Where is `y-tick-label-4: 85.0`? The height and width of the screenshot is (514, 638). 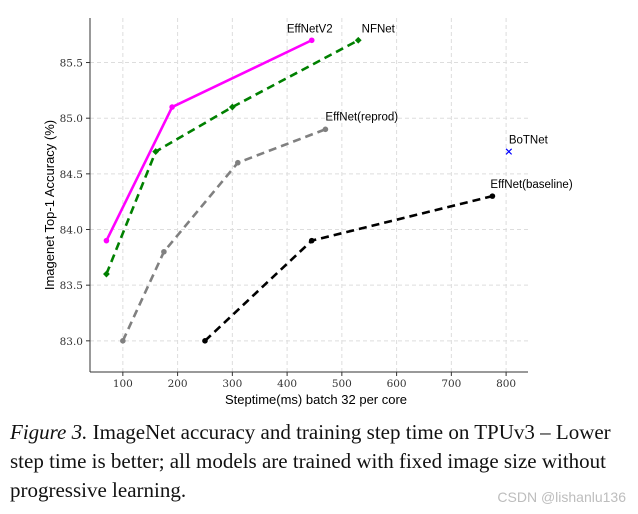 y-tick-label-4: 85.0 is located at coordinates (71, 119).